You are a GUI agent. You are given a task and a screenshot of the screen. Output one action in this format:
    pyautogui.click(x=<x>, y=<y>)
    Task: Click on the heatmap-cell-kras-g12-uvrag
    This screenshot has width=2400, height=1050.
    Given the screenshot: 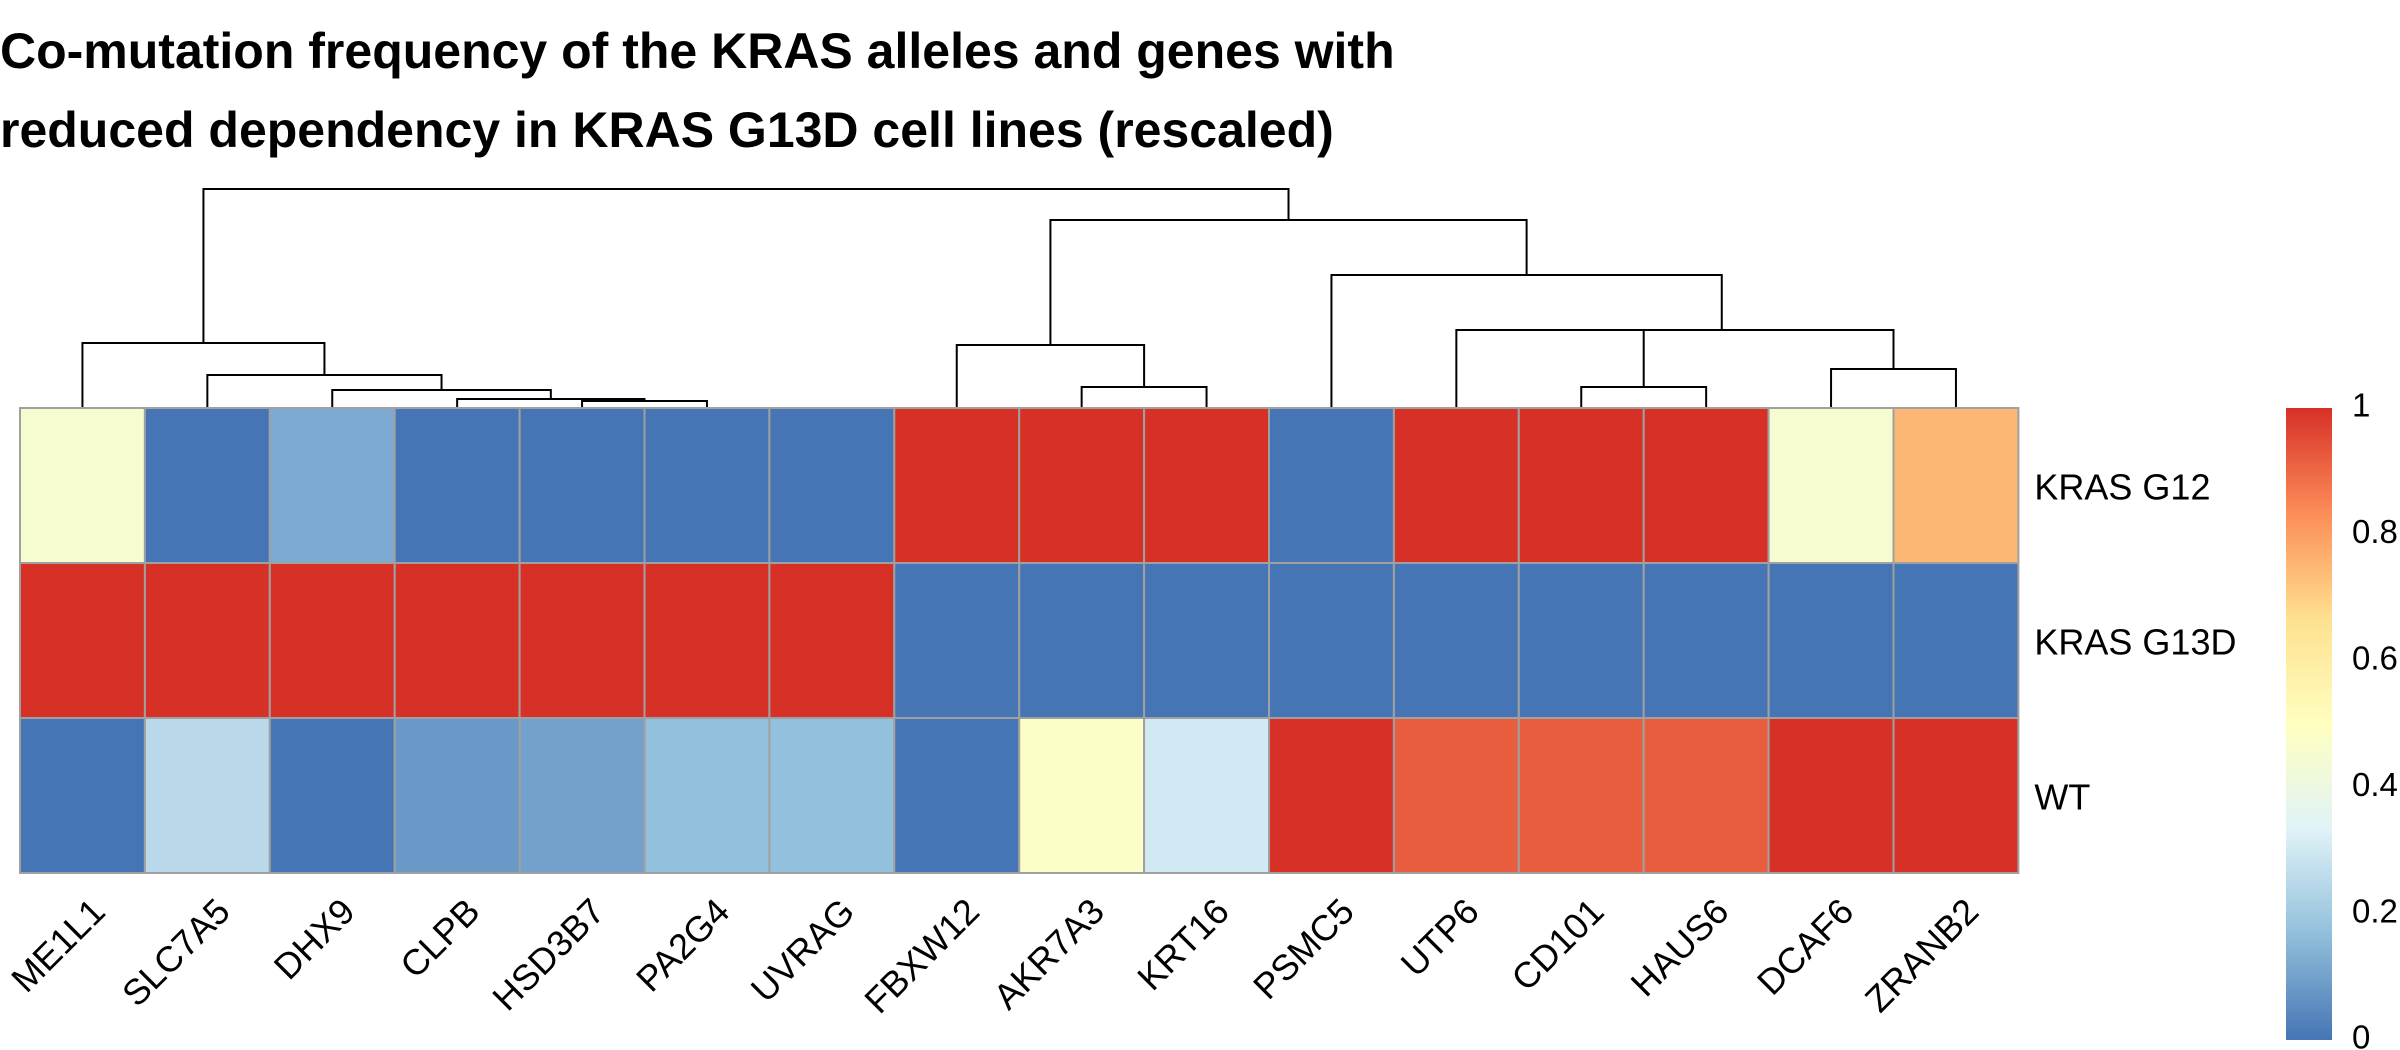 What is the action you would take?
    pyautogui.click(x=832, y=485)
    